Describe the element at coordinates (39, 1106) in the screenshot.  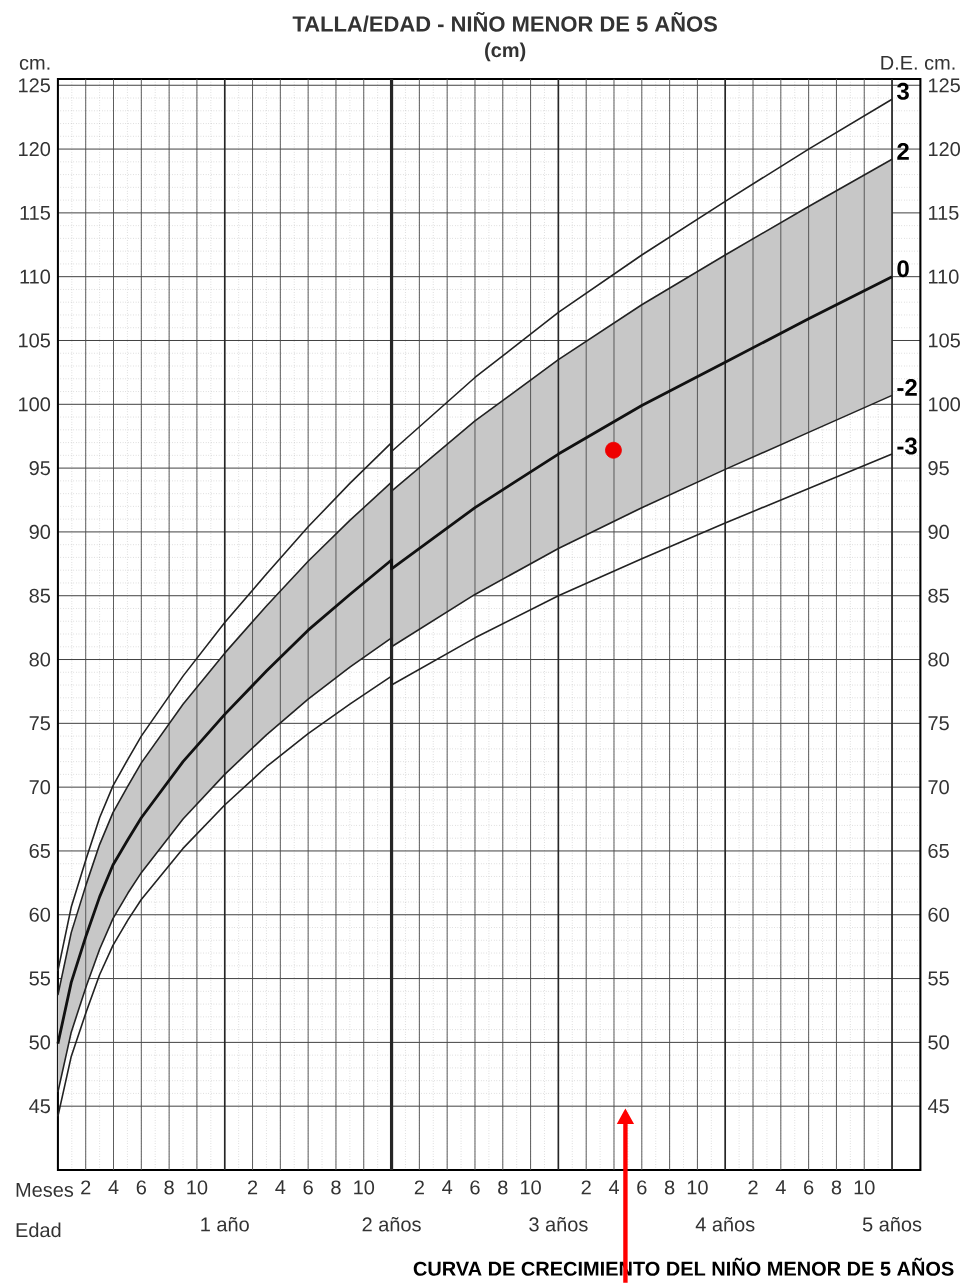
I see `y-tick-label: 45` at that location.